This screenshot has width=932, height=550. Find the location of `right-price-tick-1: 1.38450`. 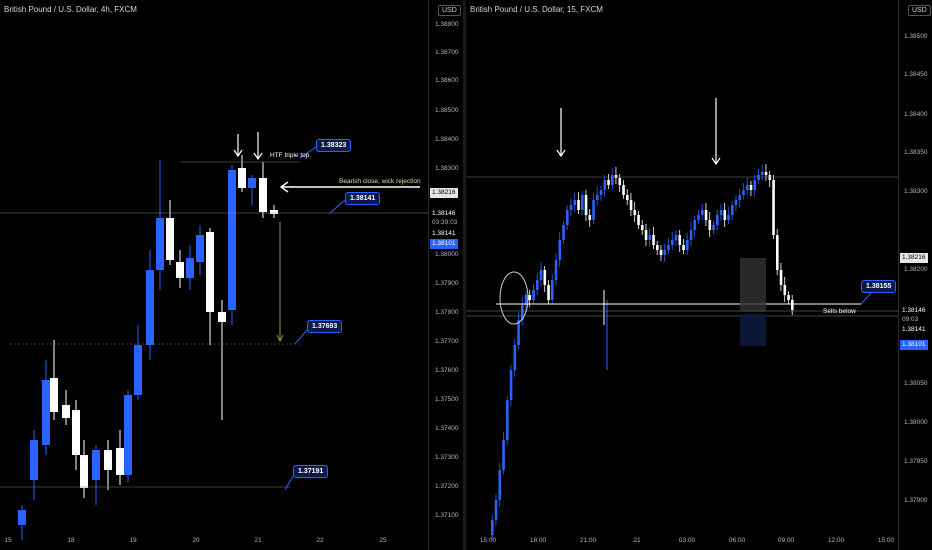

right-price-tick-1: 1.38450 is located at coordinates (916, 74).